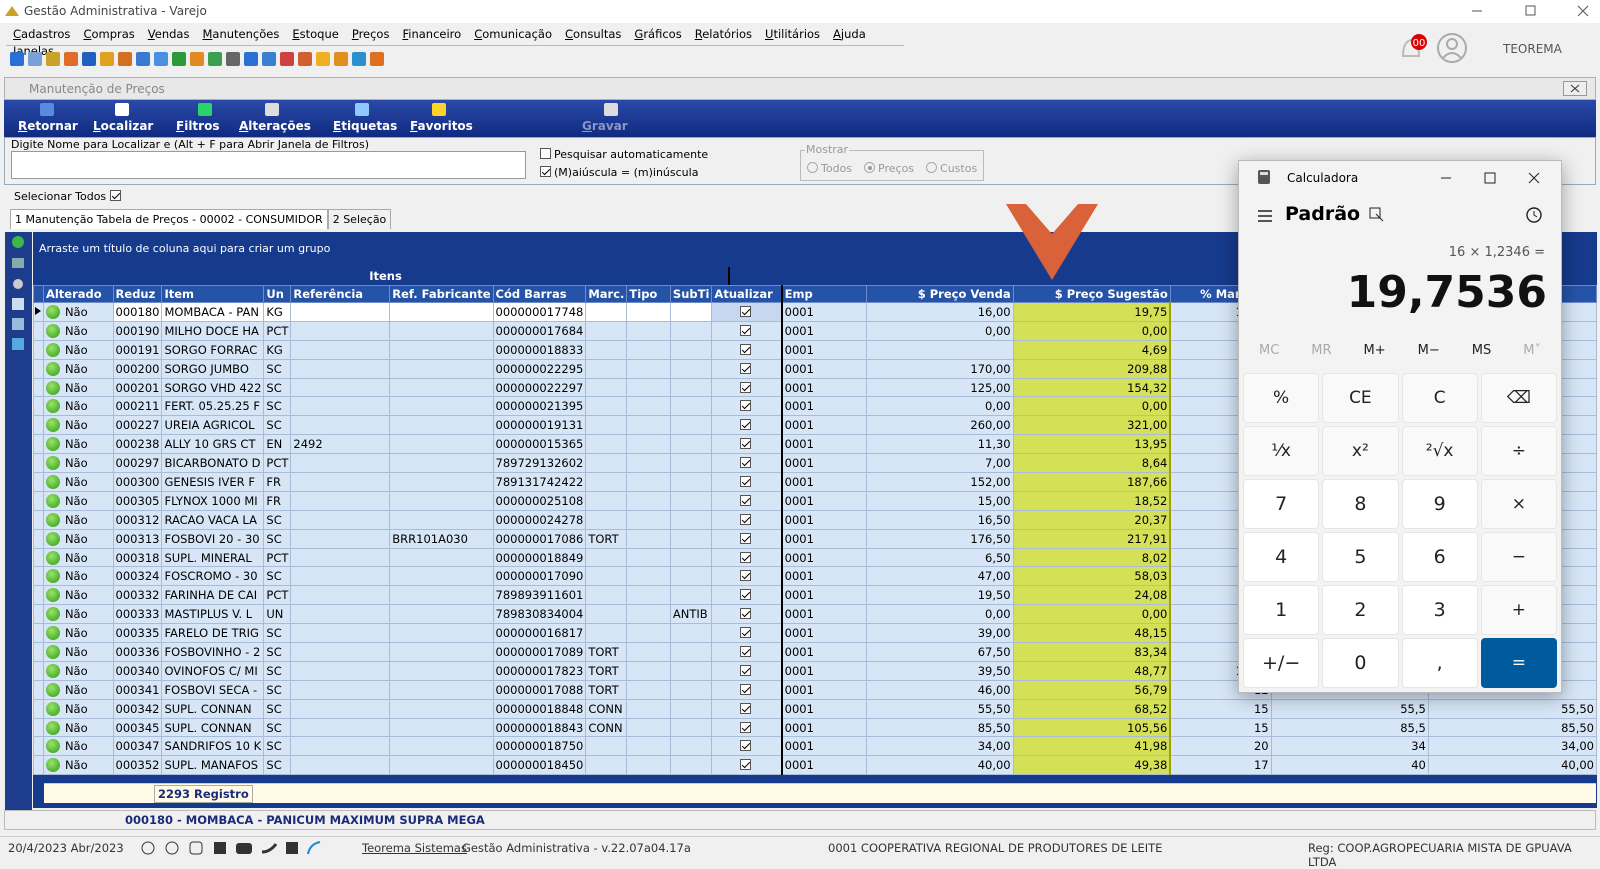 The image size is (1600, 869). Describe the element at coordinates (1428, 350) in the screenshot. I see `memory-button: M−` at that location.